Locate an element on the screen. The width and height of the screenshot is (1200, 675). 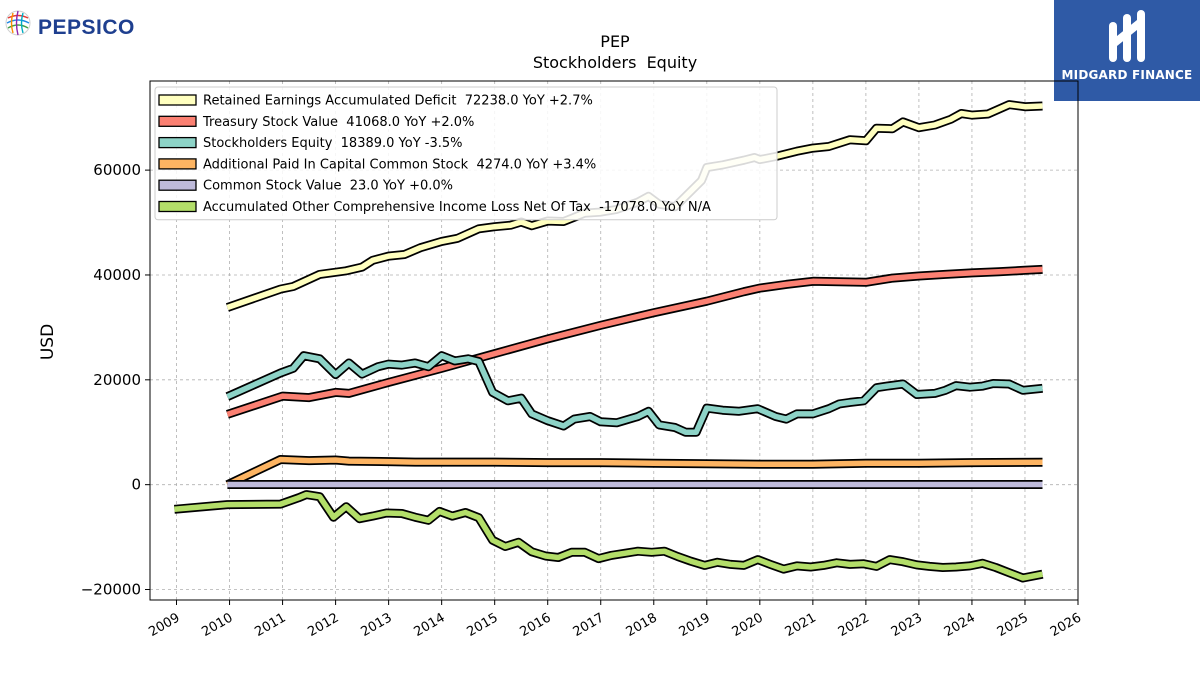
y-axis-label: USD is located at coordinates (48, 342).